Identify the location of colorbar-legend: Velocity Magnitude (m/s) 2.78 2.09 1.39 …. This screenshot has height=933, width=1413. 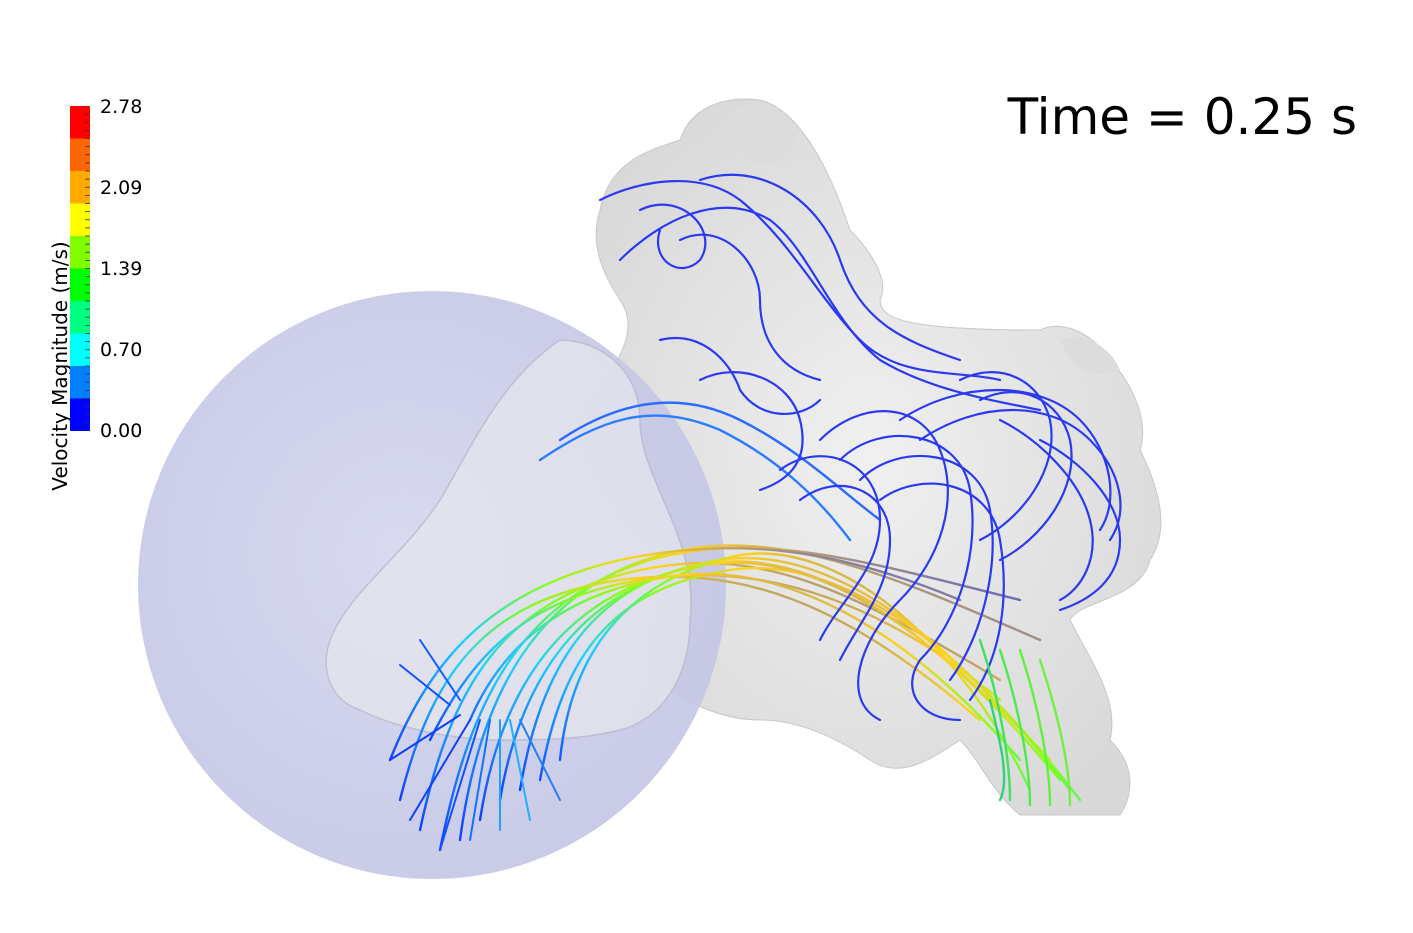
(100, 293).